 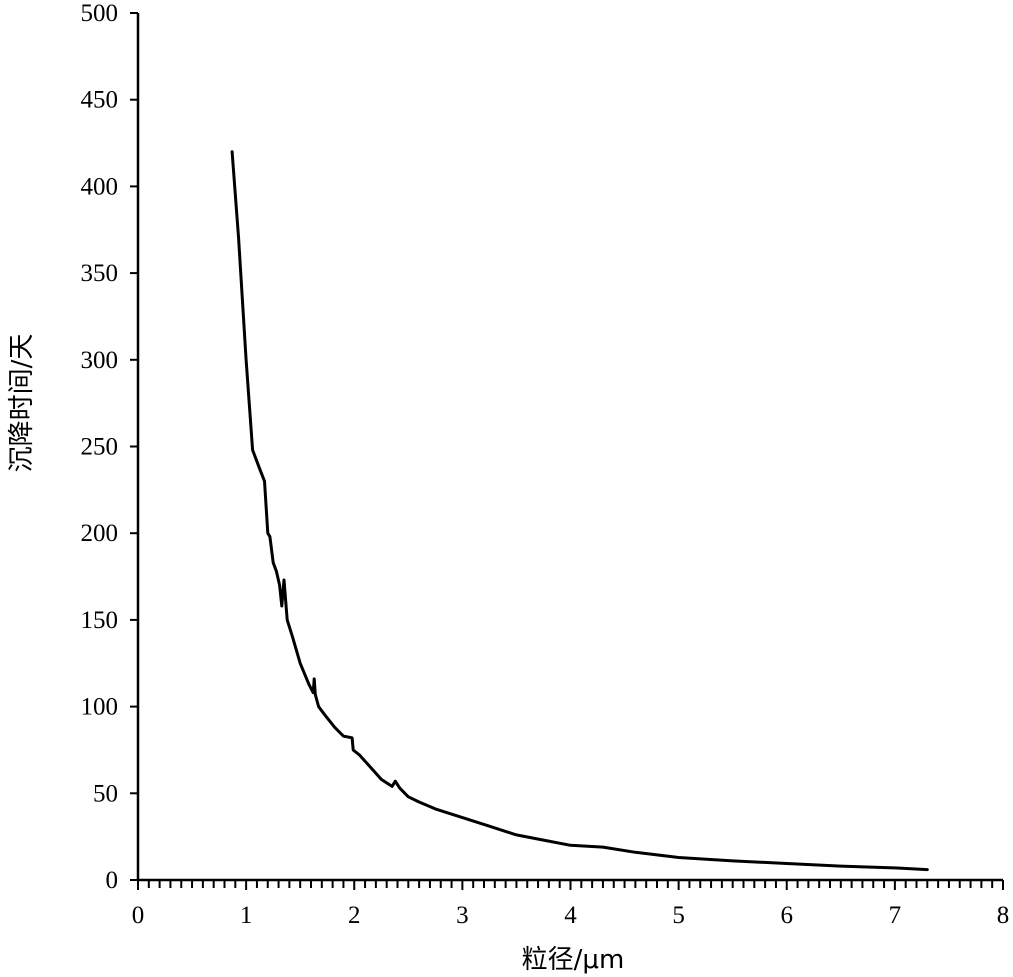 I want to click on y-tick-label: 350, so click(x=100, y=273).